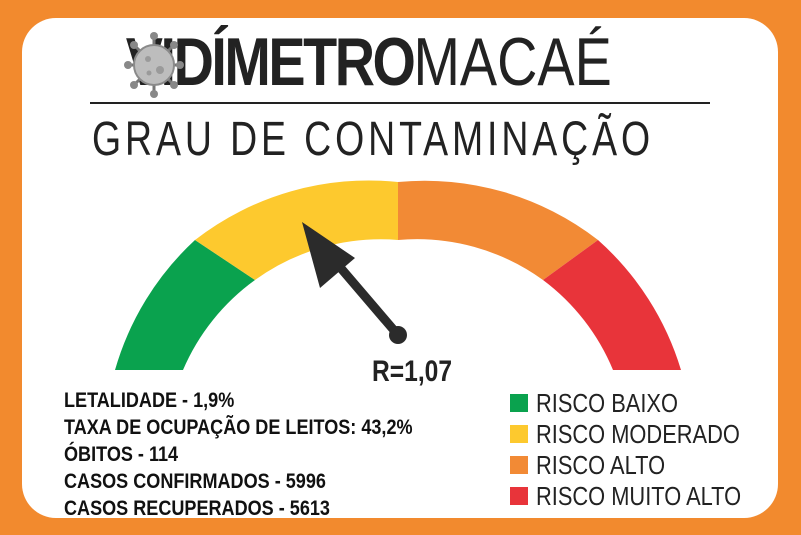 This screenshot has width=801, height=535. Describe the element at coordinates (296, 230) in the screenshot. I see `gauge-segment-moderate` at that location.